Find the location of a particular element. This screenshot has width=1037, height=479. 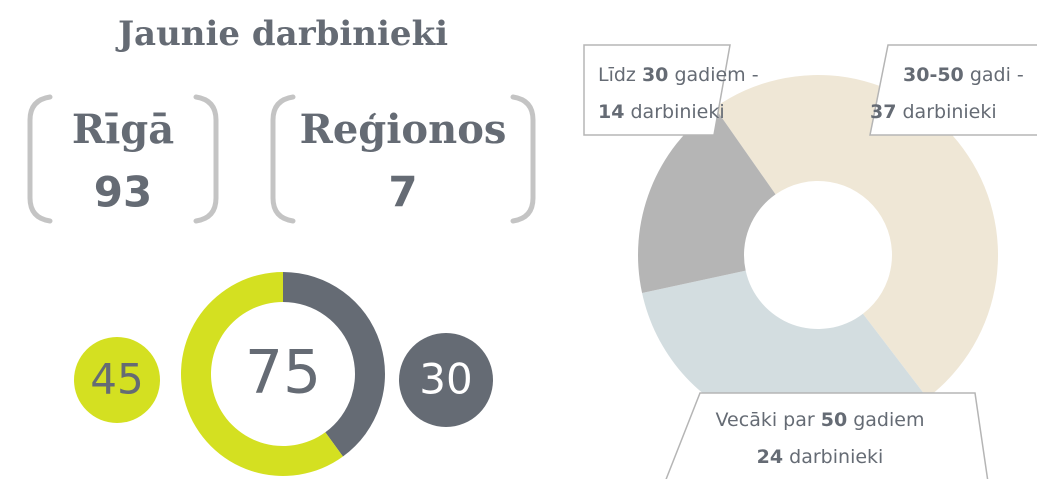

location-count: 93 is located at coordinates (123, 192).